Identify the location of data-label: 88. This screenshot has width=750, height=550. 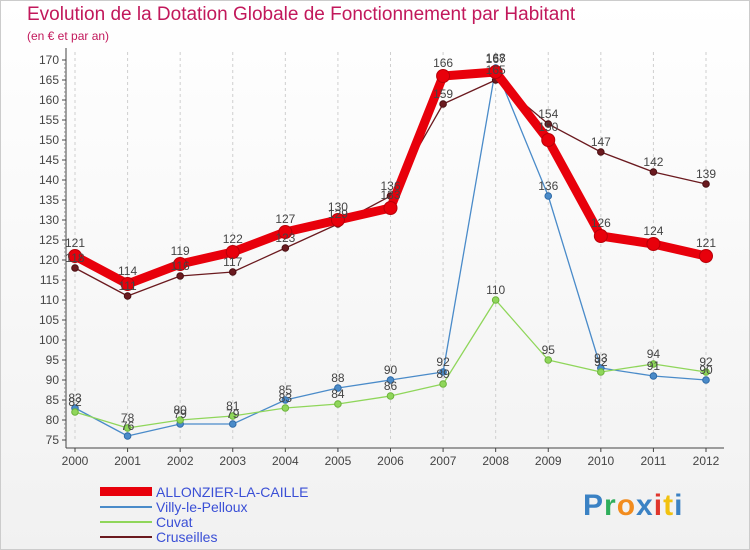
(338, 378).